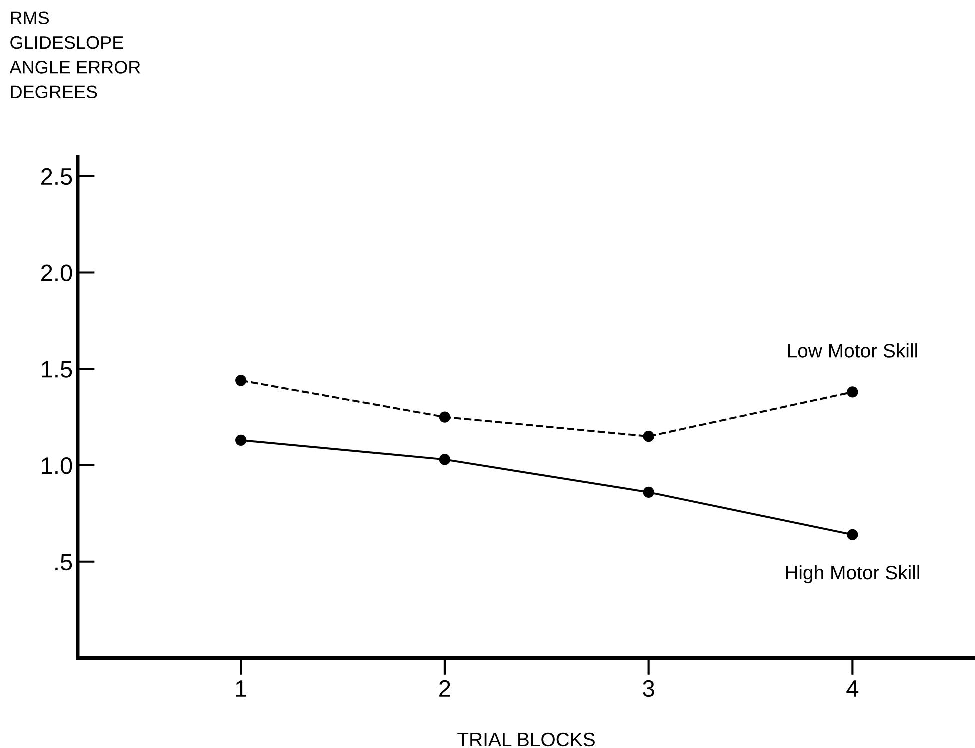 The width and height of the screenshot is (975, 748). Describe the element at coordinates (852, 688) in the screenshot. I see `x-tick-label: 4` at that location.